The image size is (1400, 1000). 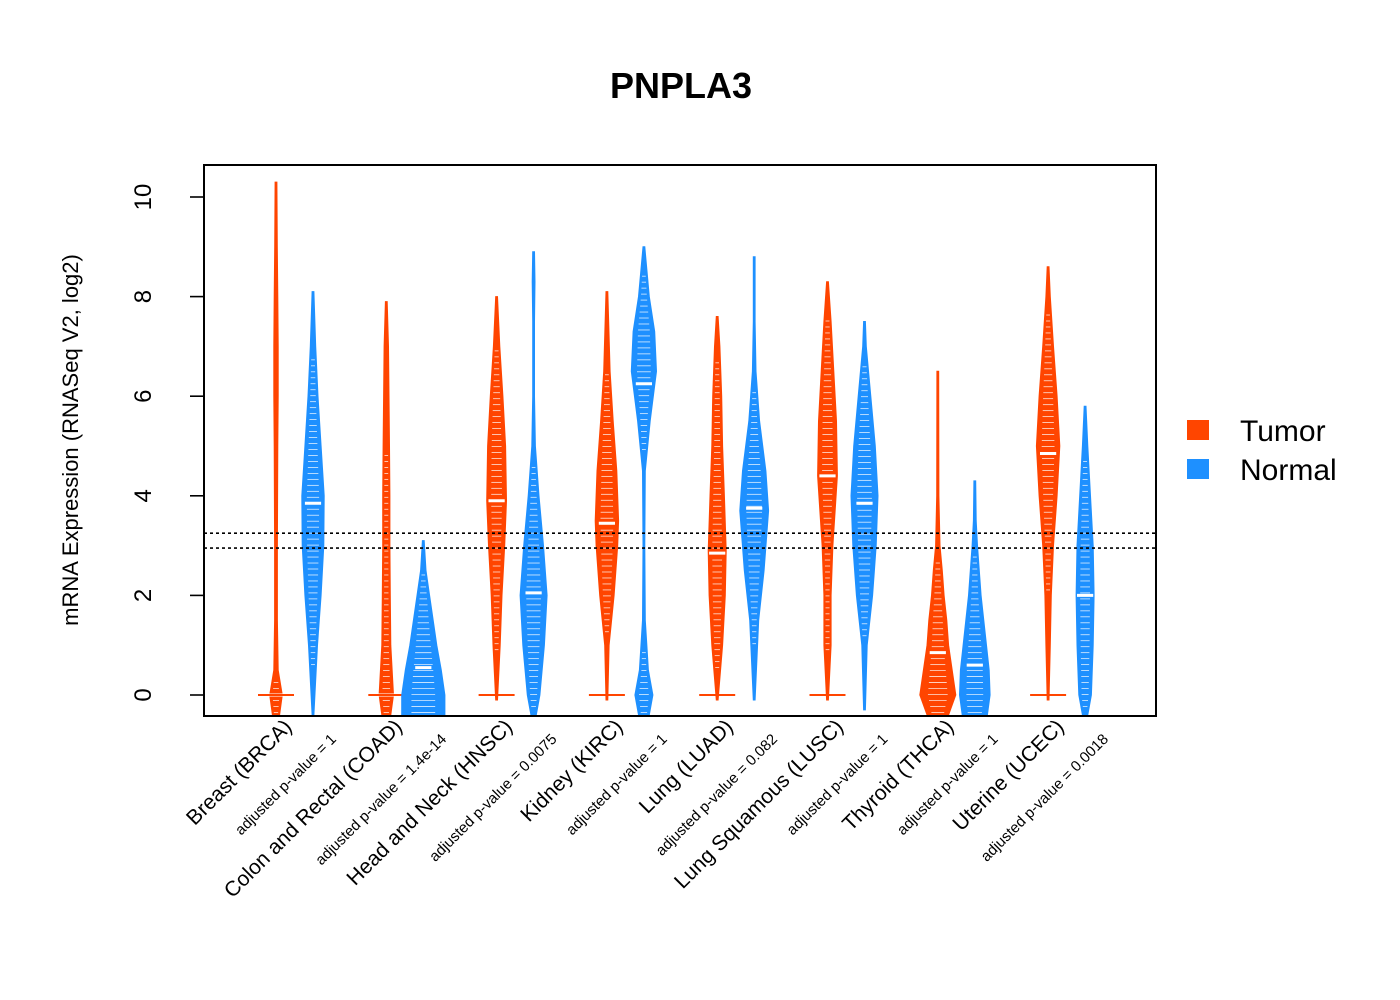 What do you see at coordinates (70, 440) in the screenshot?
I see `y-axis-label: mRNA Expression (RNASeq V2, log2)` at bounding box center [70, 440].